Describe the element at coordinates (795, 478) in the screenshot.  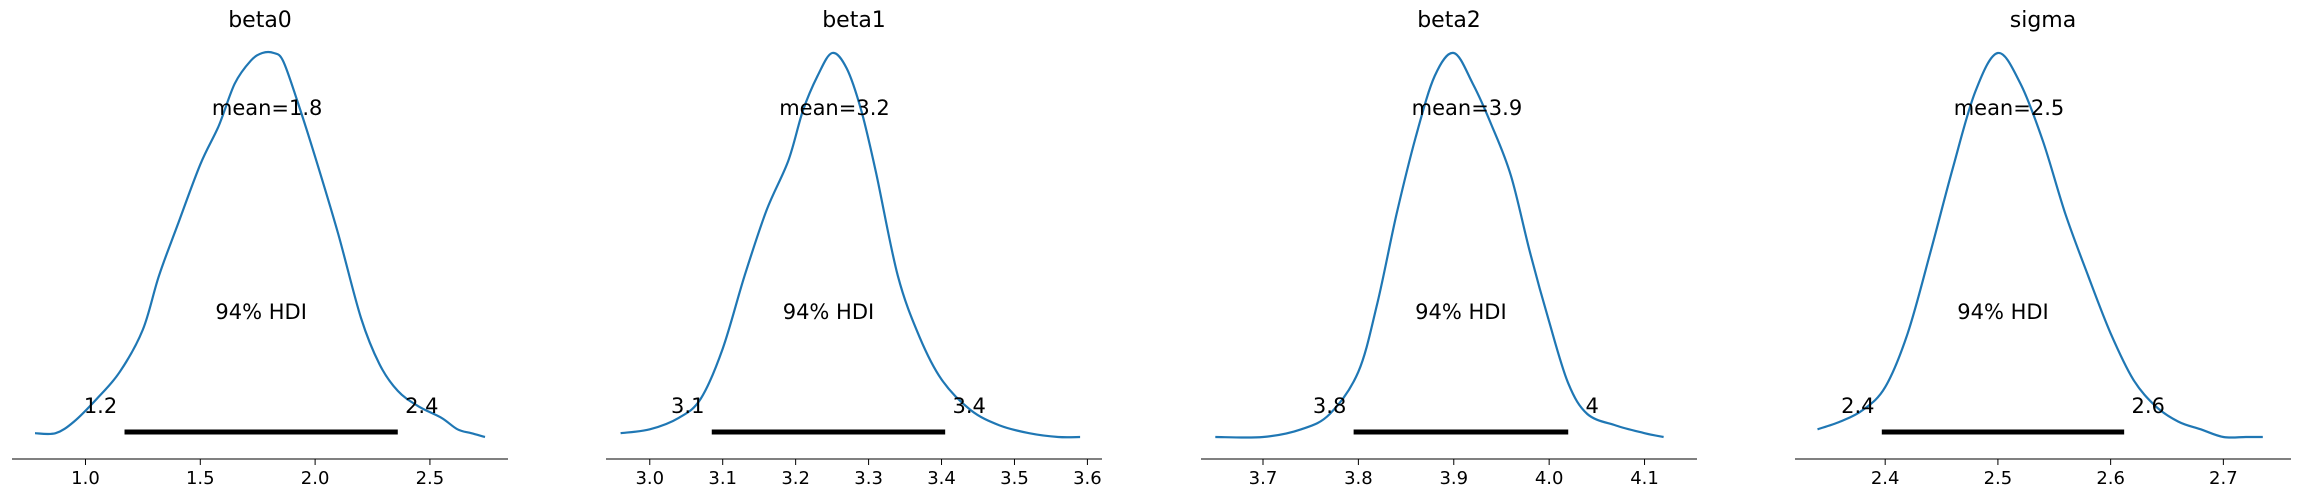
I see `x-tick-label: 3.2` at that location.